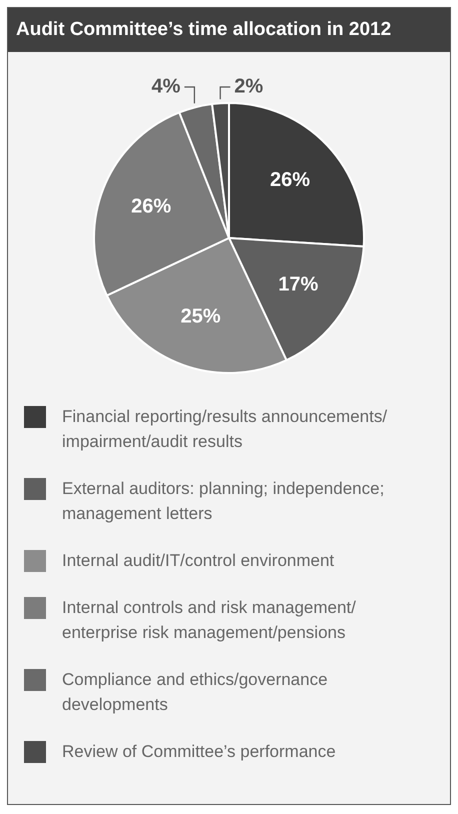 This screenshot has height=814, width=458. I want to click on chart-title: Audit Committee’s time allocation in 2012, so click(229, 30).